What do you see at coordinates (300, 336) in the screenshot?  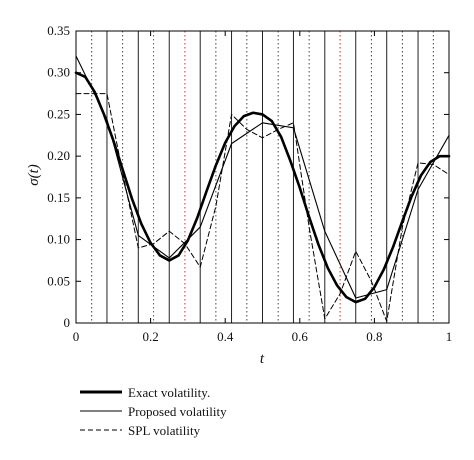 I see `x-tick-label: 0.6` at bounding box center [300, 336].